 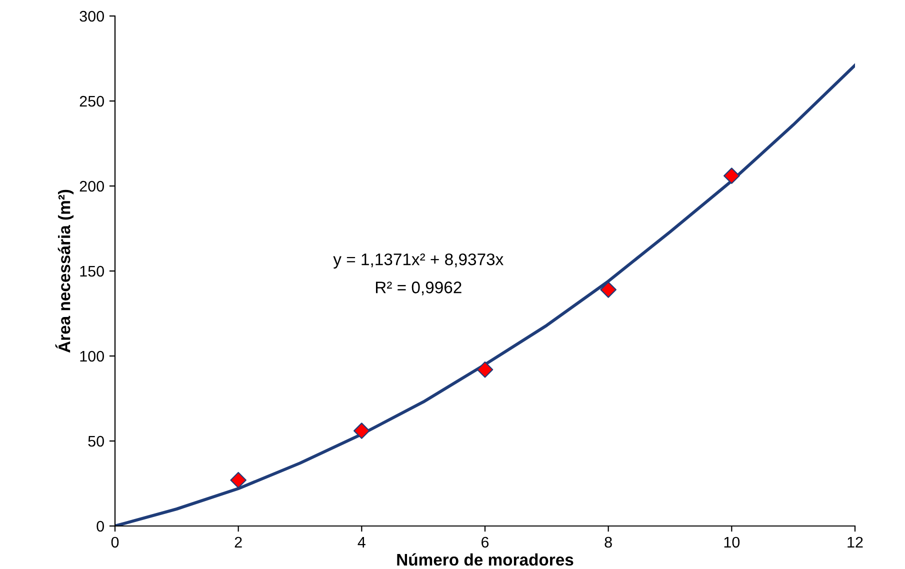 I want to click on y-tick-label: 0, so click(x=100, y=526).